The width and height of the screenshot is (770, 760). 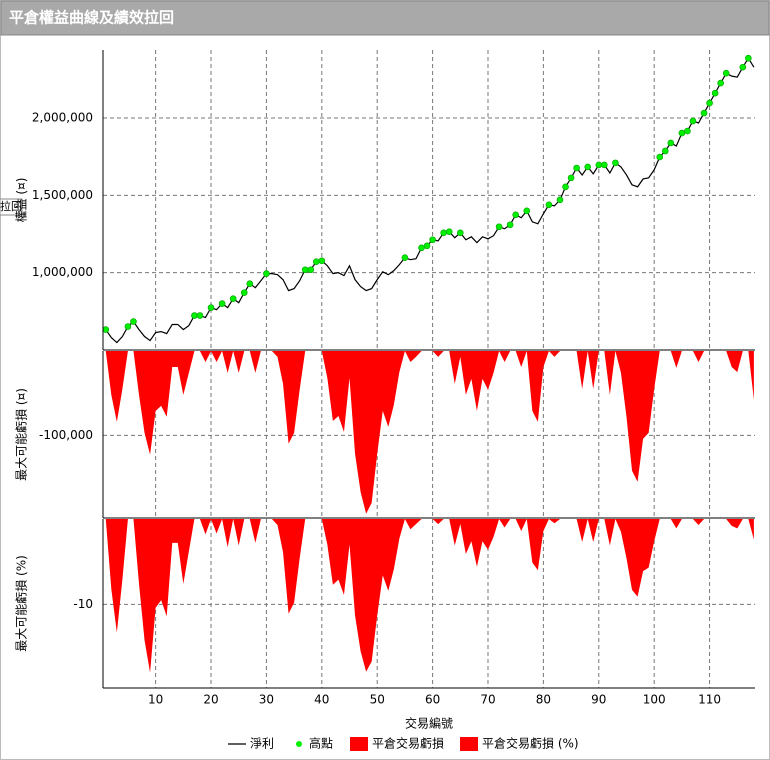 What do you see at coordinates (487, 700) in the screenshot?
I see `x-tick-label: 70` at bounding box center [487, 700].